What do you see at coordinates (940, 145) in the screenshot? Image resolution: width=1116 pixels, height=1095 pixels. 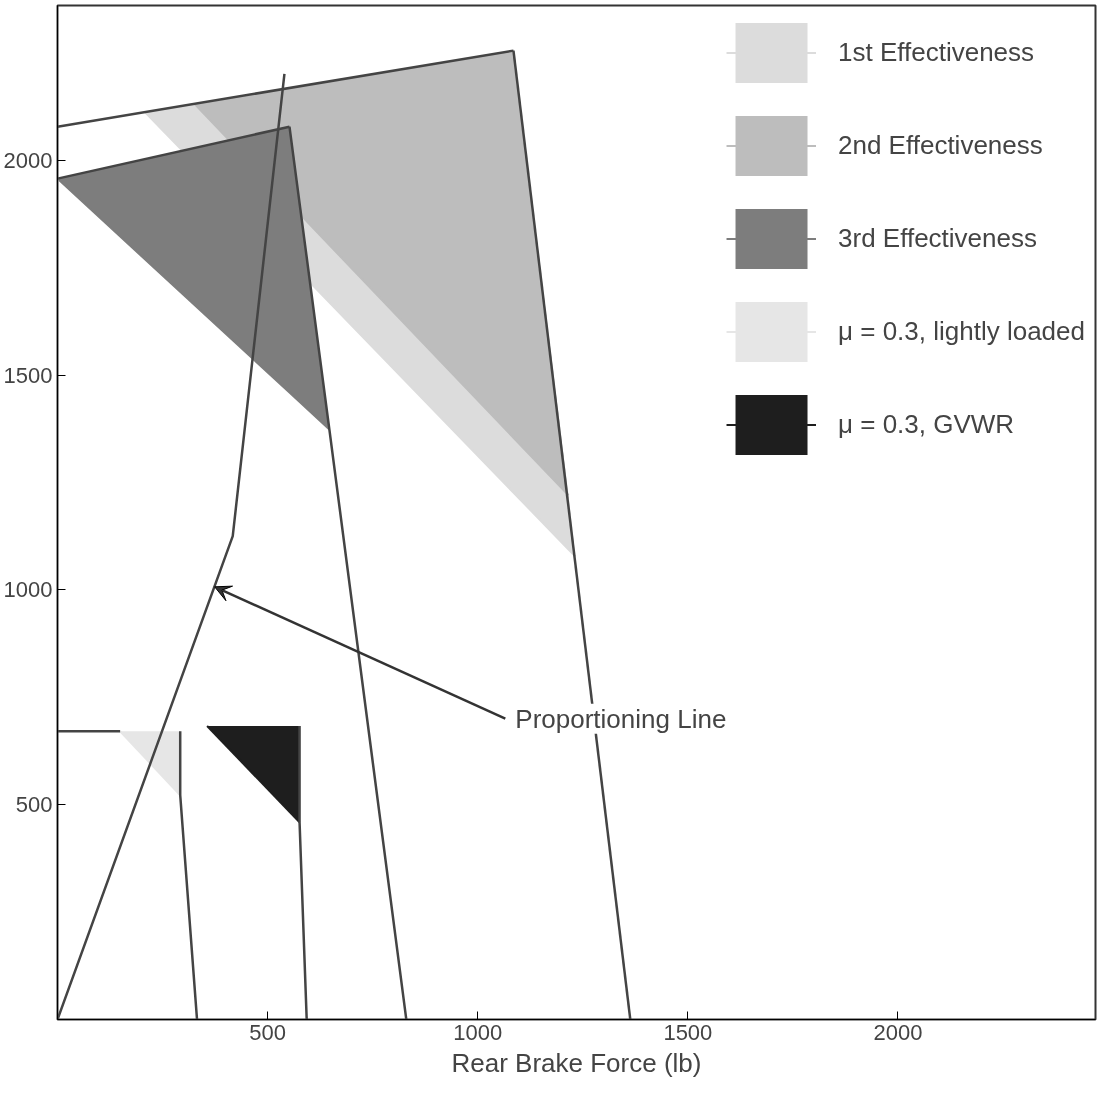 I see `legend-label: 2nd Effectiveness` at bounding box center [940, 145].